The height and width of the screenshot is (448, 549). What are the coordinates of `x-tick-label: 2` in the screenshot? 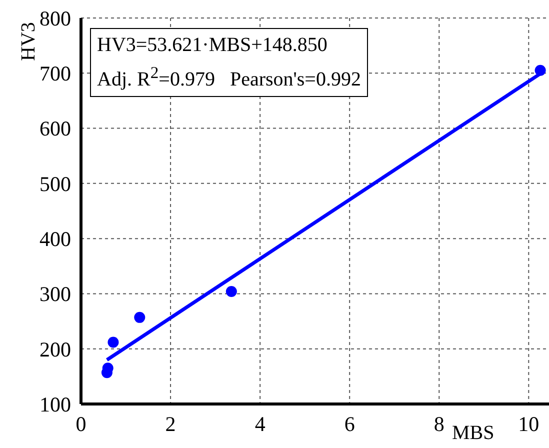 It's located at (170, 424).